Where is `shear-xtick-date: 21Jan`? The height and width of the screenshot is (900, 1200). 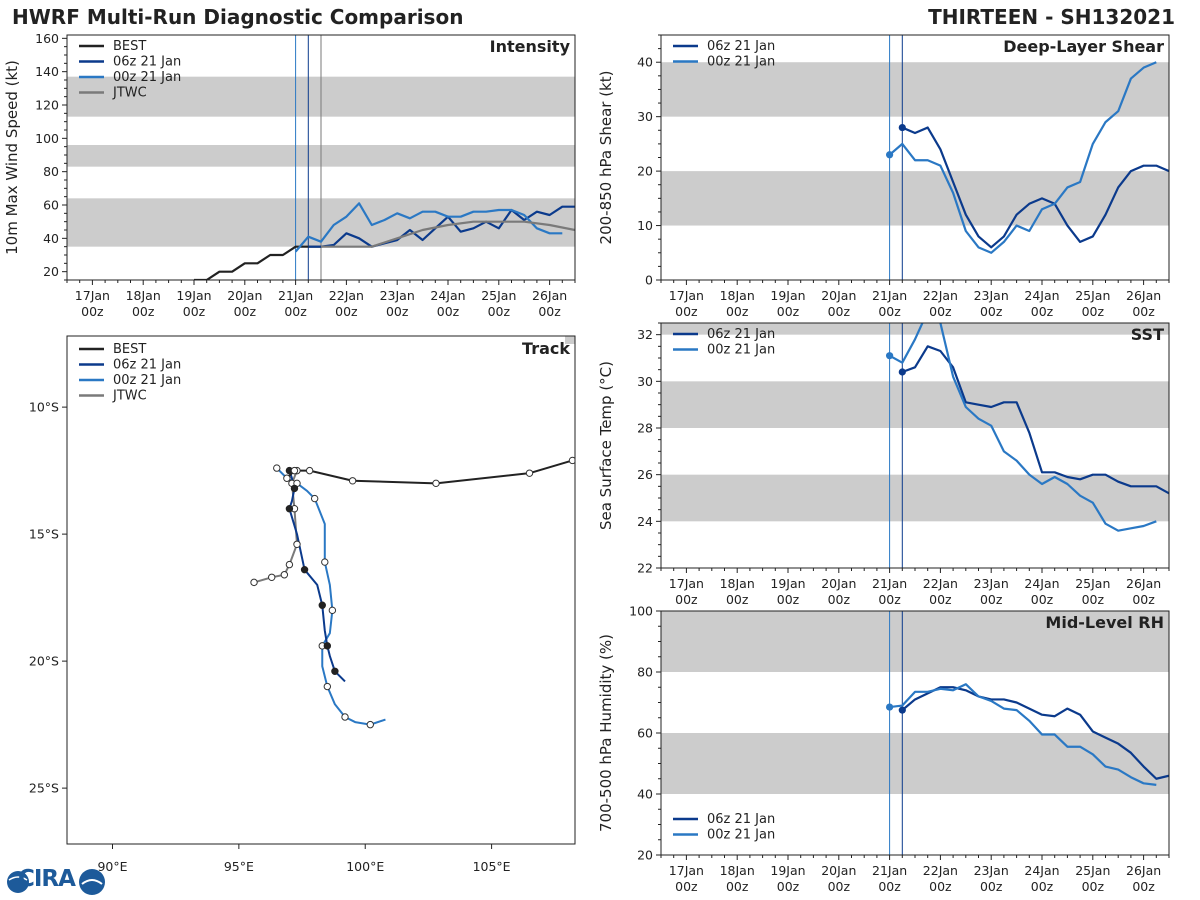 shear-xtick-date: 21Jan is located at coordinates (889, 295).